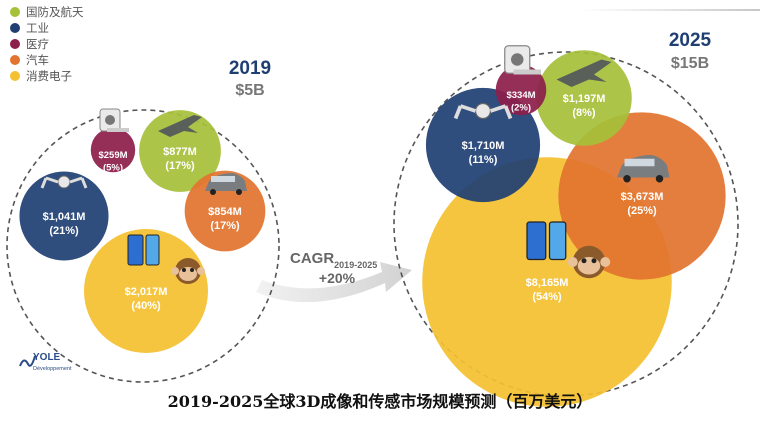 The width and height of the screenshot is (760, 424). What do you see at coordinates (642, 211) in the screenshot?
I see `bubble-percent-label: (25%)` at bounding box center [642, 211].